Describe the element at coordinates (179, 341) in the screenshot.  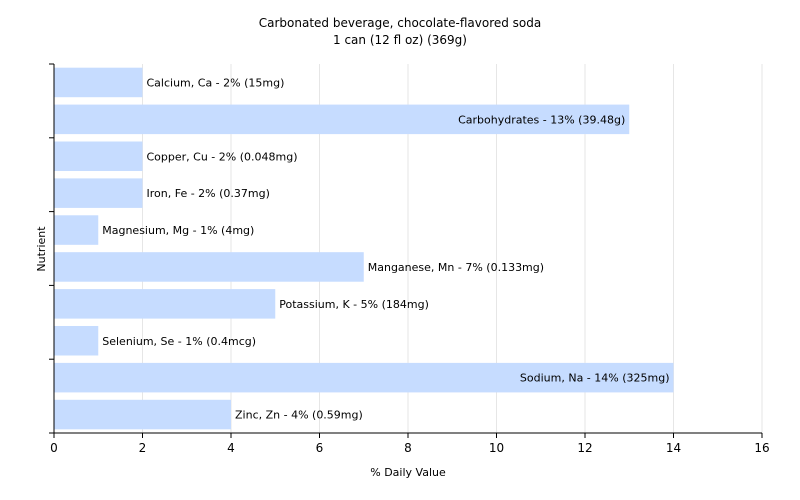
I see `bar-label: Selenium, Se - 1% (0.4mcg)` at that location.